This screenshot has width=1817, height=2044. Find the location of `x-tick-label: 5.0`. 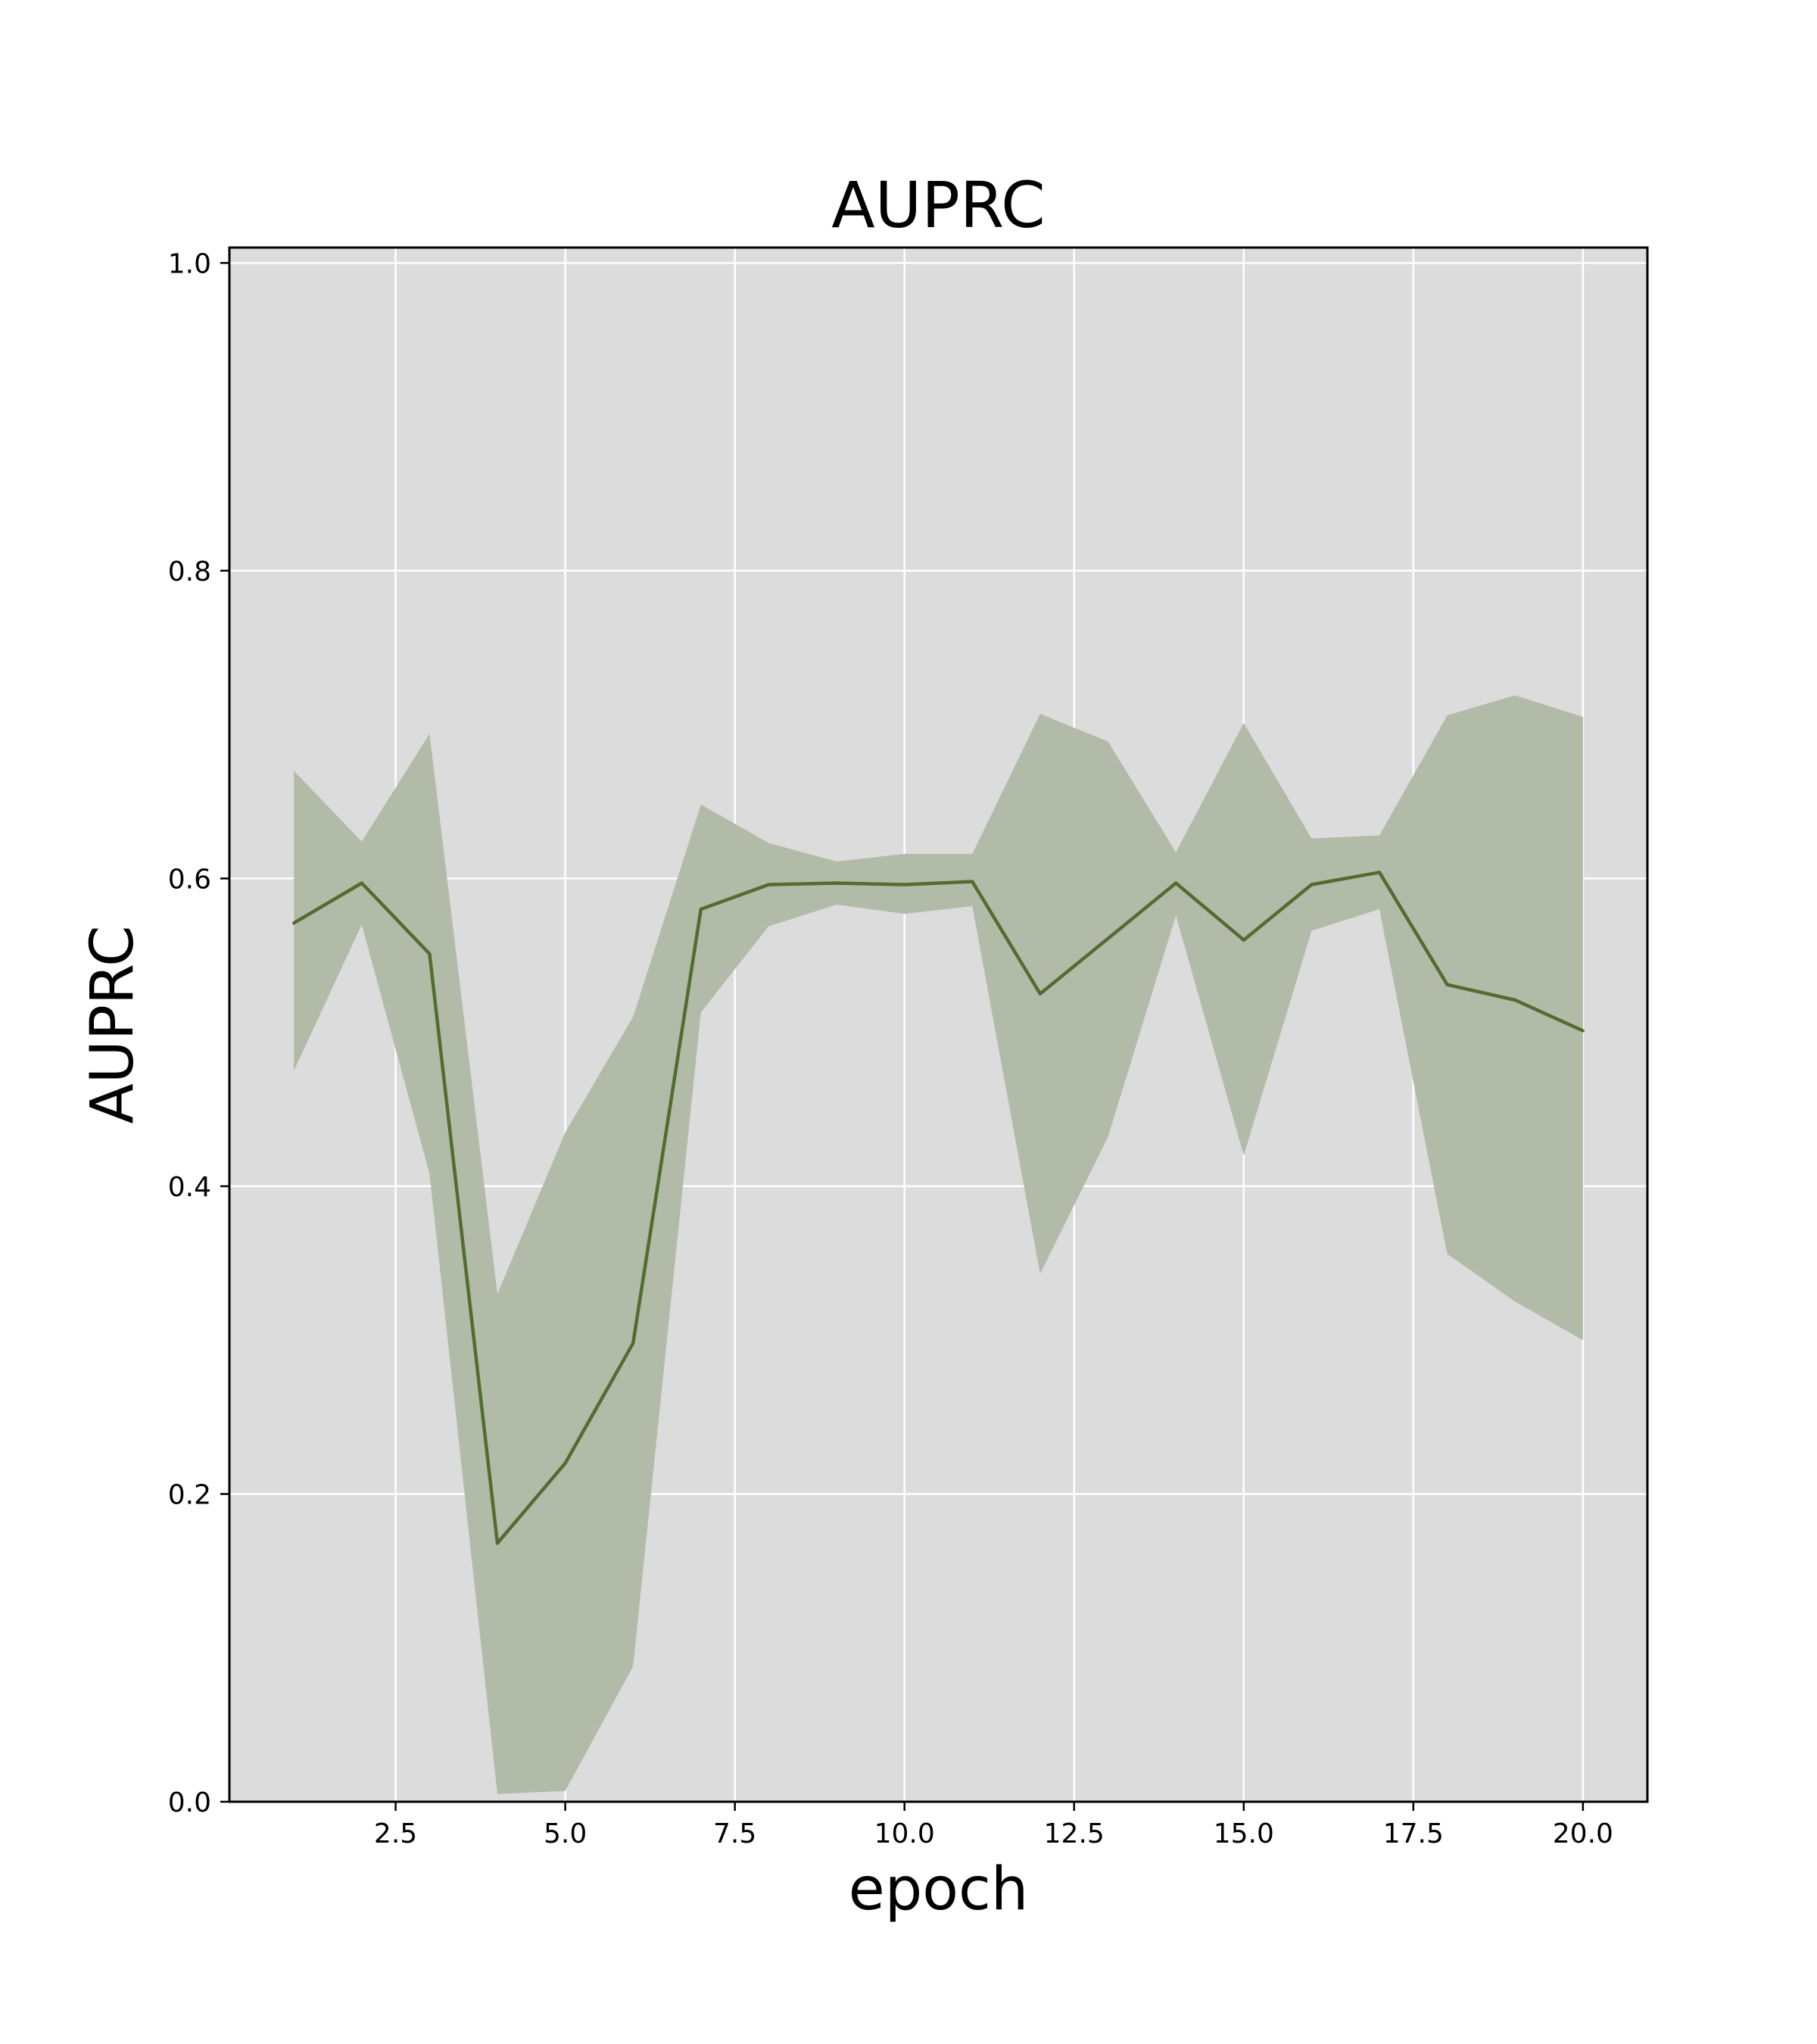

x-tick-label: 5.0 is located at coordinates (565, 1833).